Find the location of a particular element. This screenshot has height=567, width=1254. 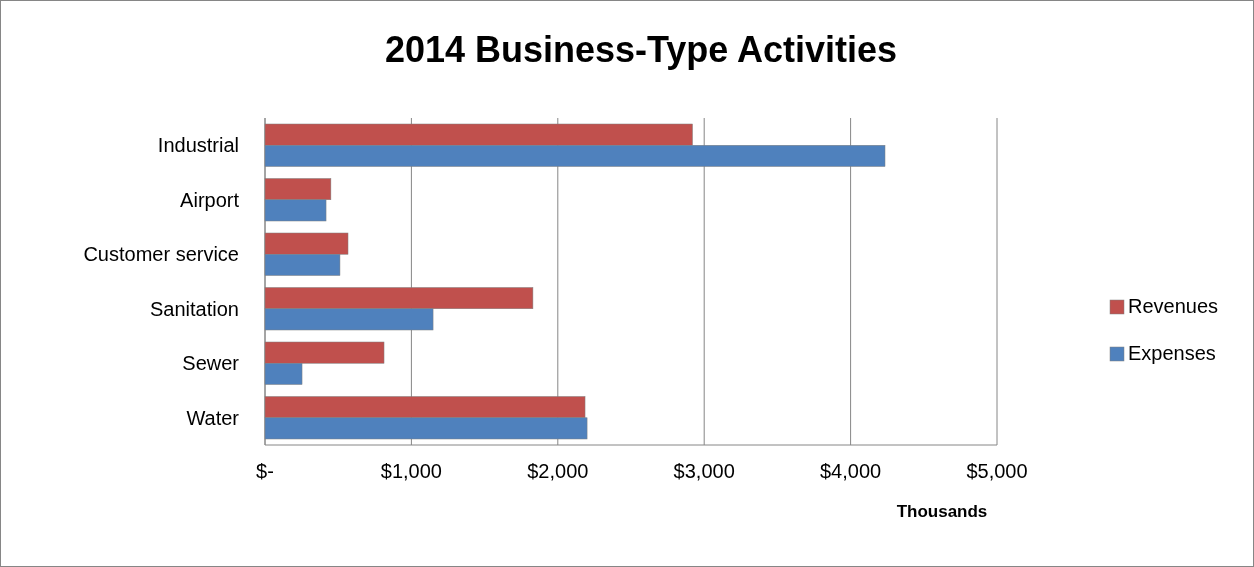

x-tick-label: $1,000 is located at coordinates (411, 471).